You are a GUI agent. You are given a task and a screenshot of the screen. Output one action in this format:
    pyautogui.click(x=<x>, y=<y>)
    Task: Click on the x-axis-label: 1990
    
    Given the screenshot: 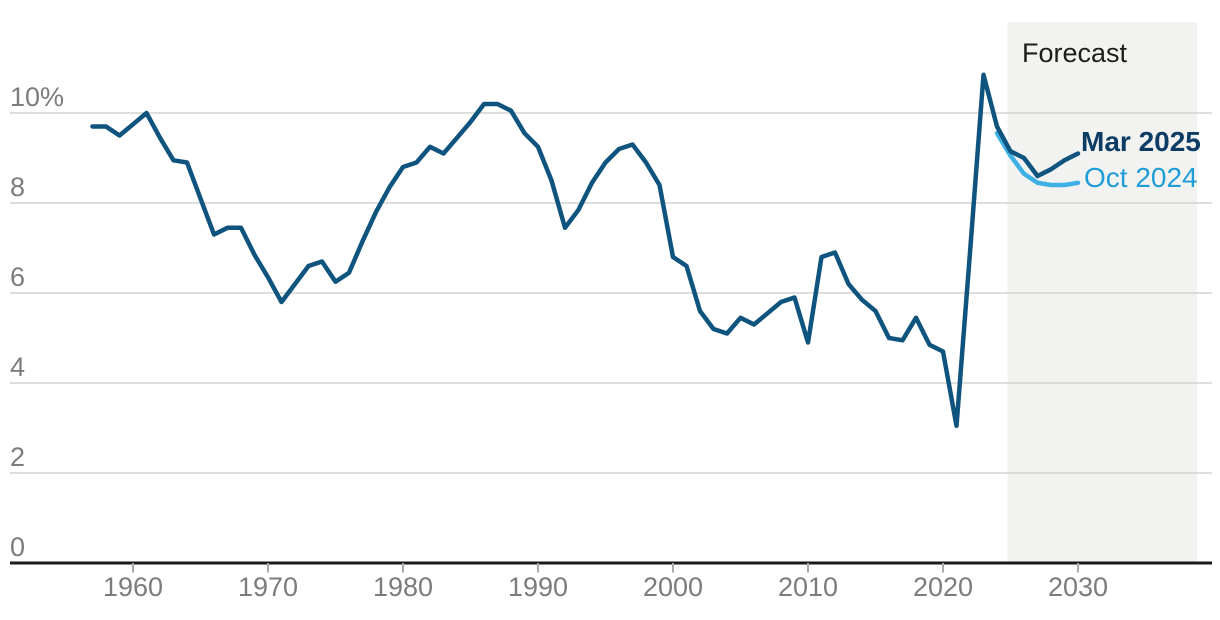 What is the action you would take?
    pyautogui.click(x=538, y=587)
    